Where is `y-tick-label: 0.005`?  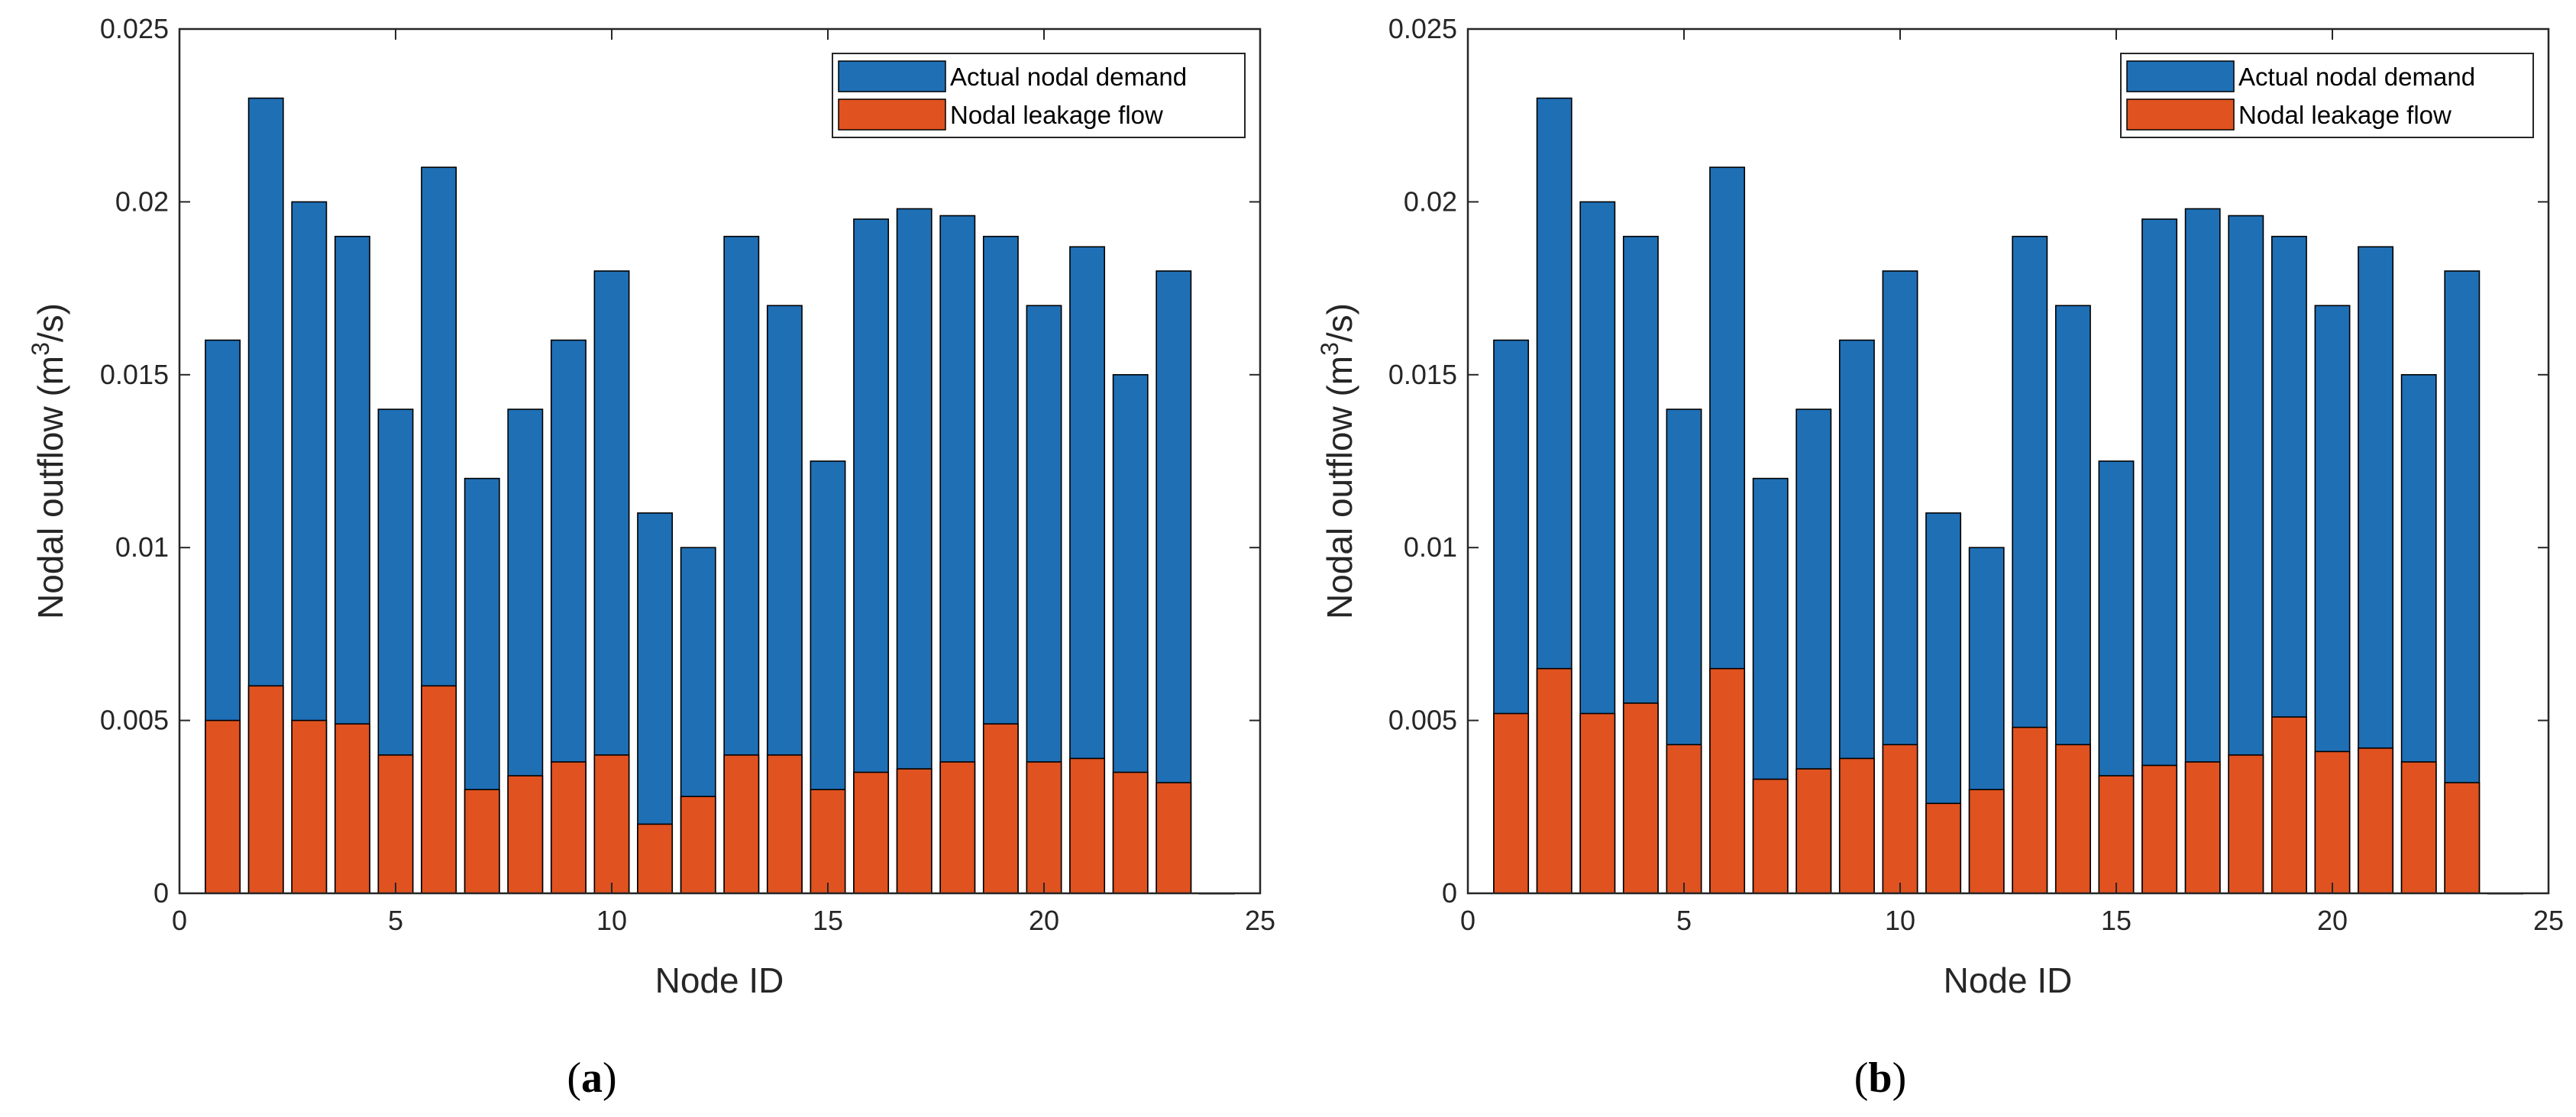 y-tick-label: 0.005 is located at coordinates (134, 720).